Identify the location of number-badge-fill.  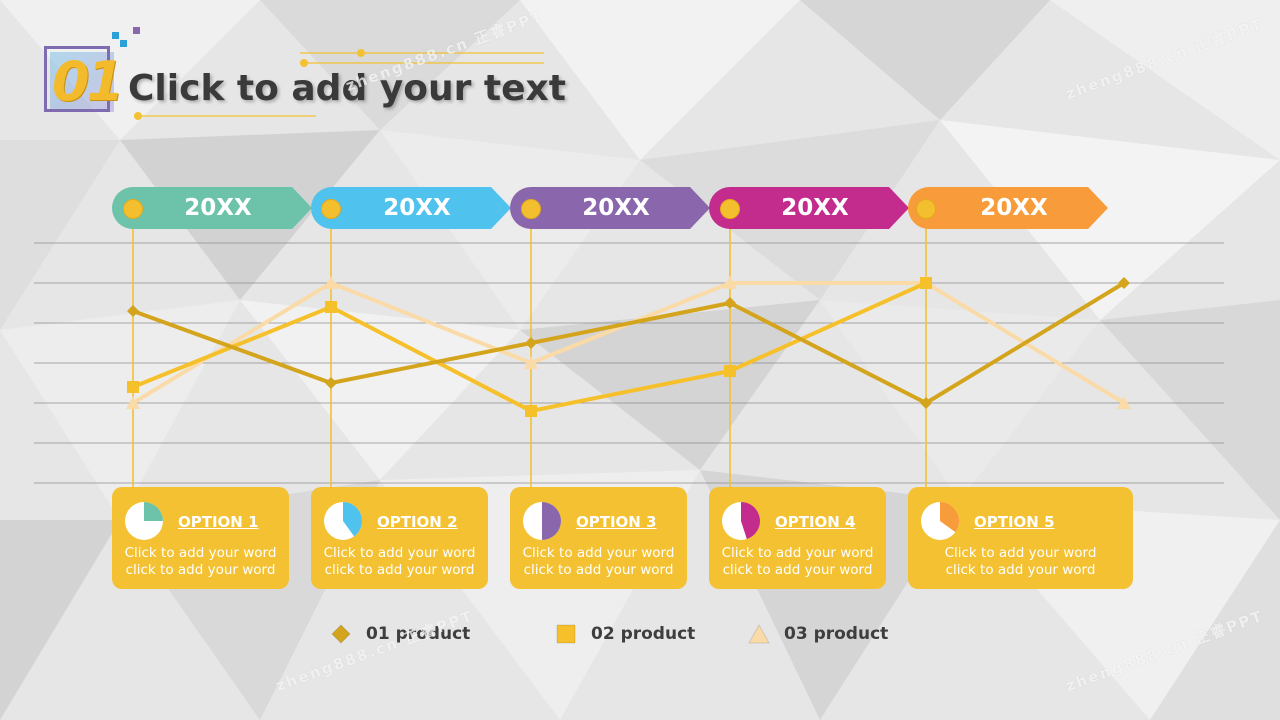
(82, 82).